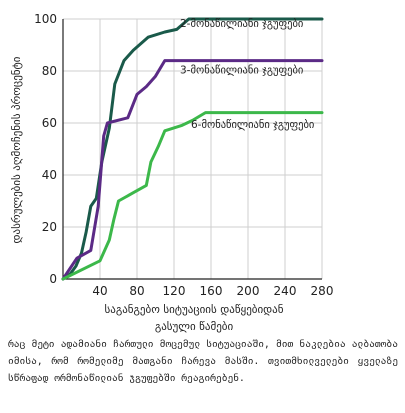  What do you see at coordinates (49, 175) in the screenshot?
I see `y-tick-label: 40` at bounding box center [49, 175].